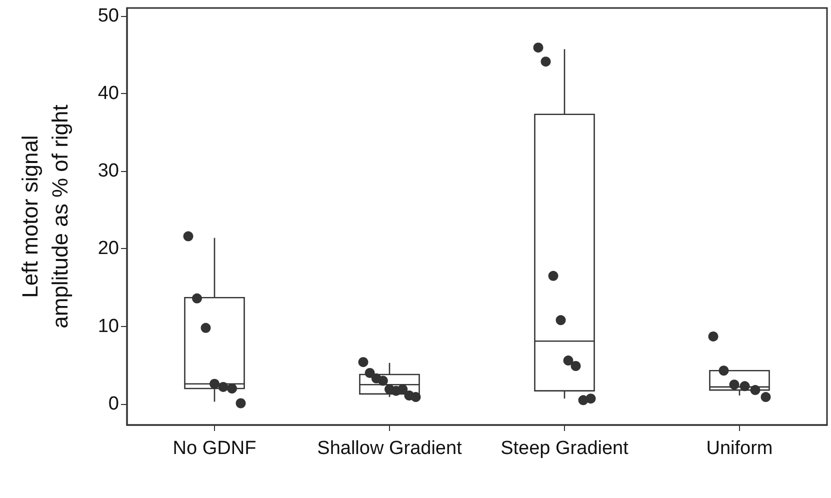 The image size is (831, 498). I want to click on y-axis-title: Left motor signal amplitude as % of right, so click(45, 216).